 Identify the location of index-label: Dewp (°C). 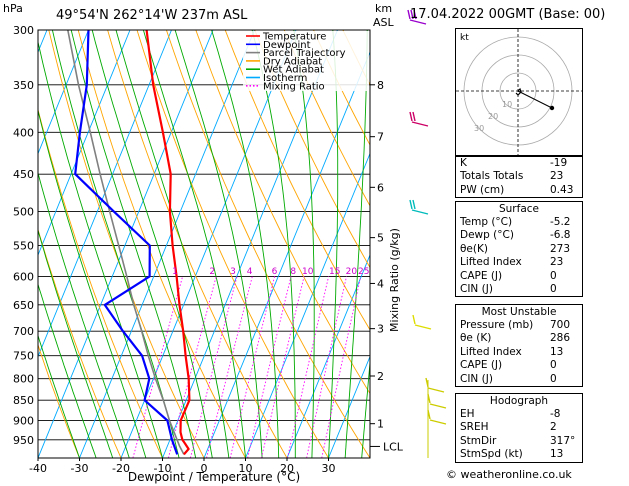
(487, 235).